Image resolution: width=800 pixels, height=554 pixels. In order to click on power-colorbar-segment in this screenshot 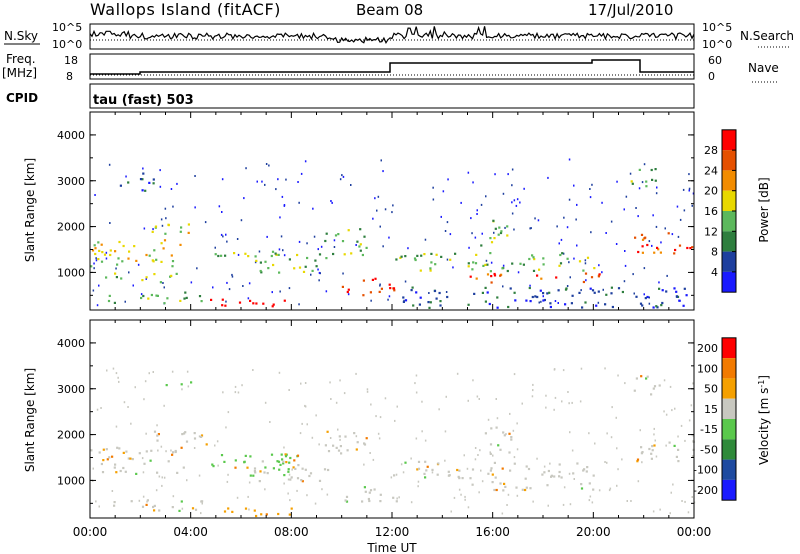, I will do `click(729, 282)`.